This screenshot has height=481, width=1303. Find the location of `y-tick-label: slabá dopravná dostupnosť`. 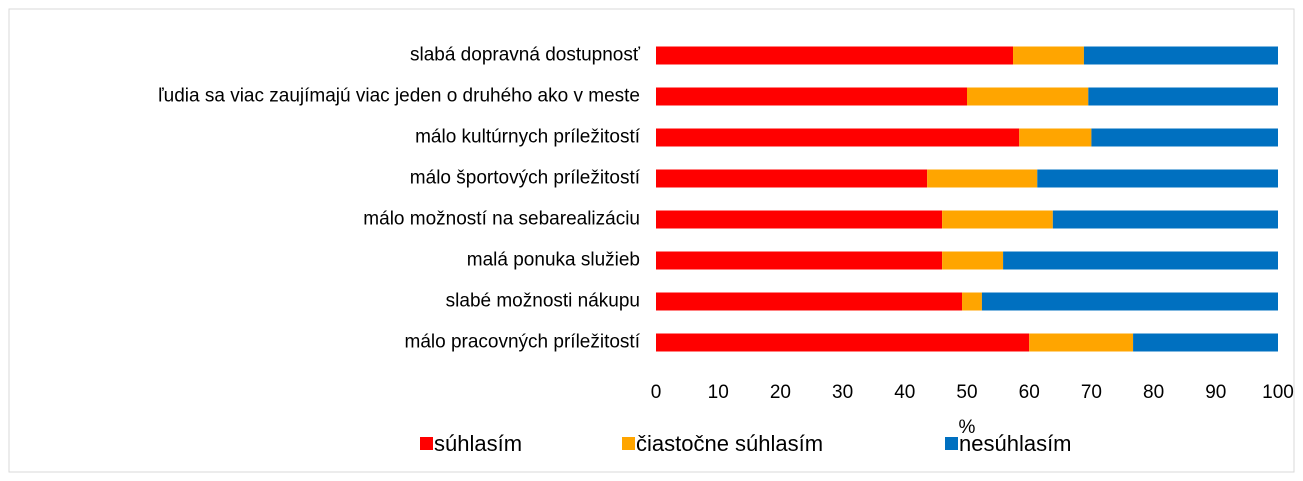

y-tick-label: slabá dopravná dostupnosť is located at coordinates (525, 55).